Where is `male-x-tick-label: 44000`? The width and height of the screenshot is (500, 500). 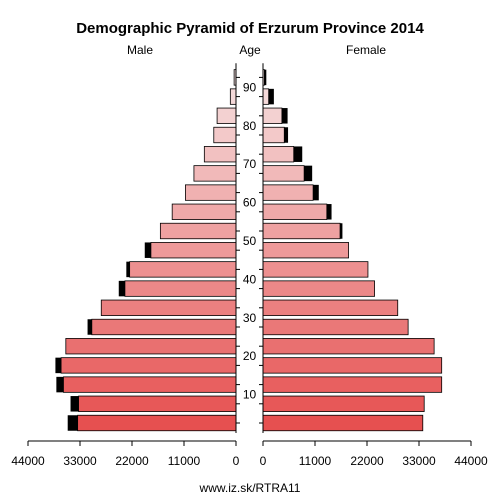
male-x-tick-label: 44000 is located at coordinates (28, 461).